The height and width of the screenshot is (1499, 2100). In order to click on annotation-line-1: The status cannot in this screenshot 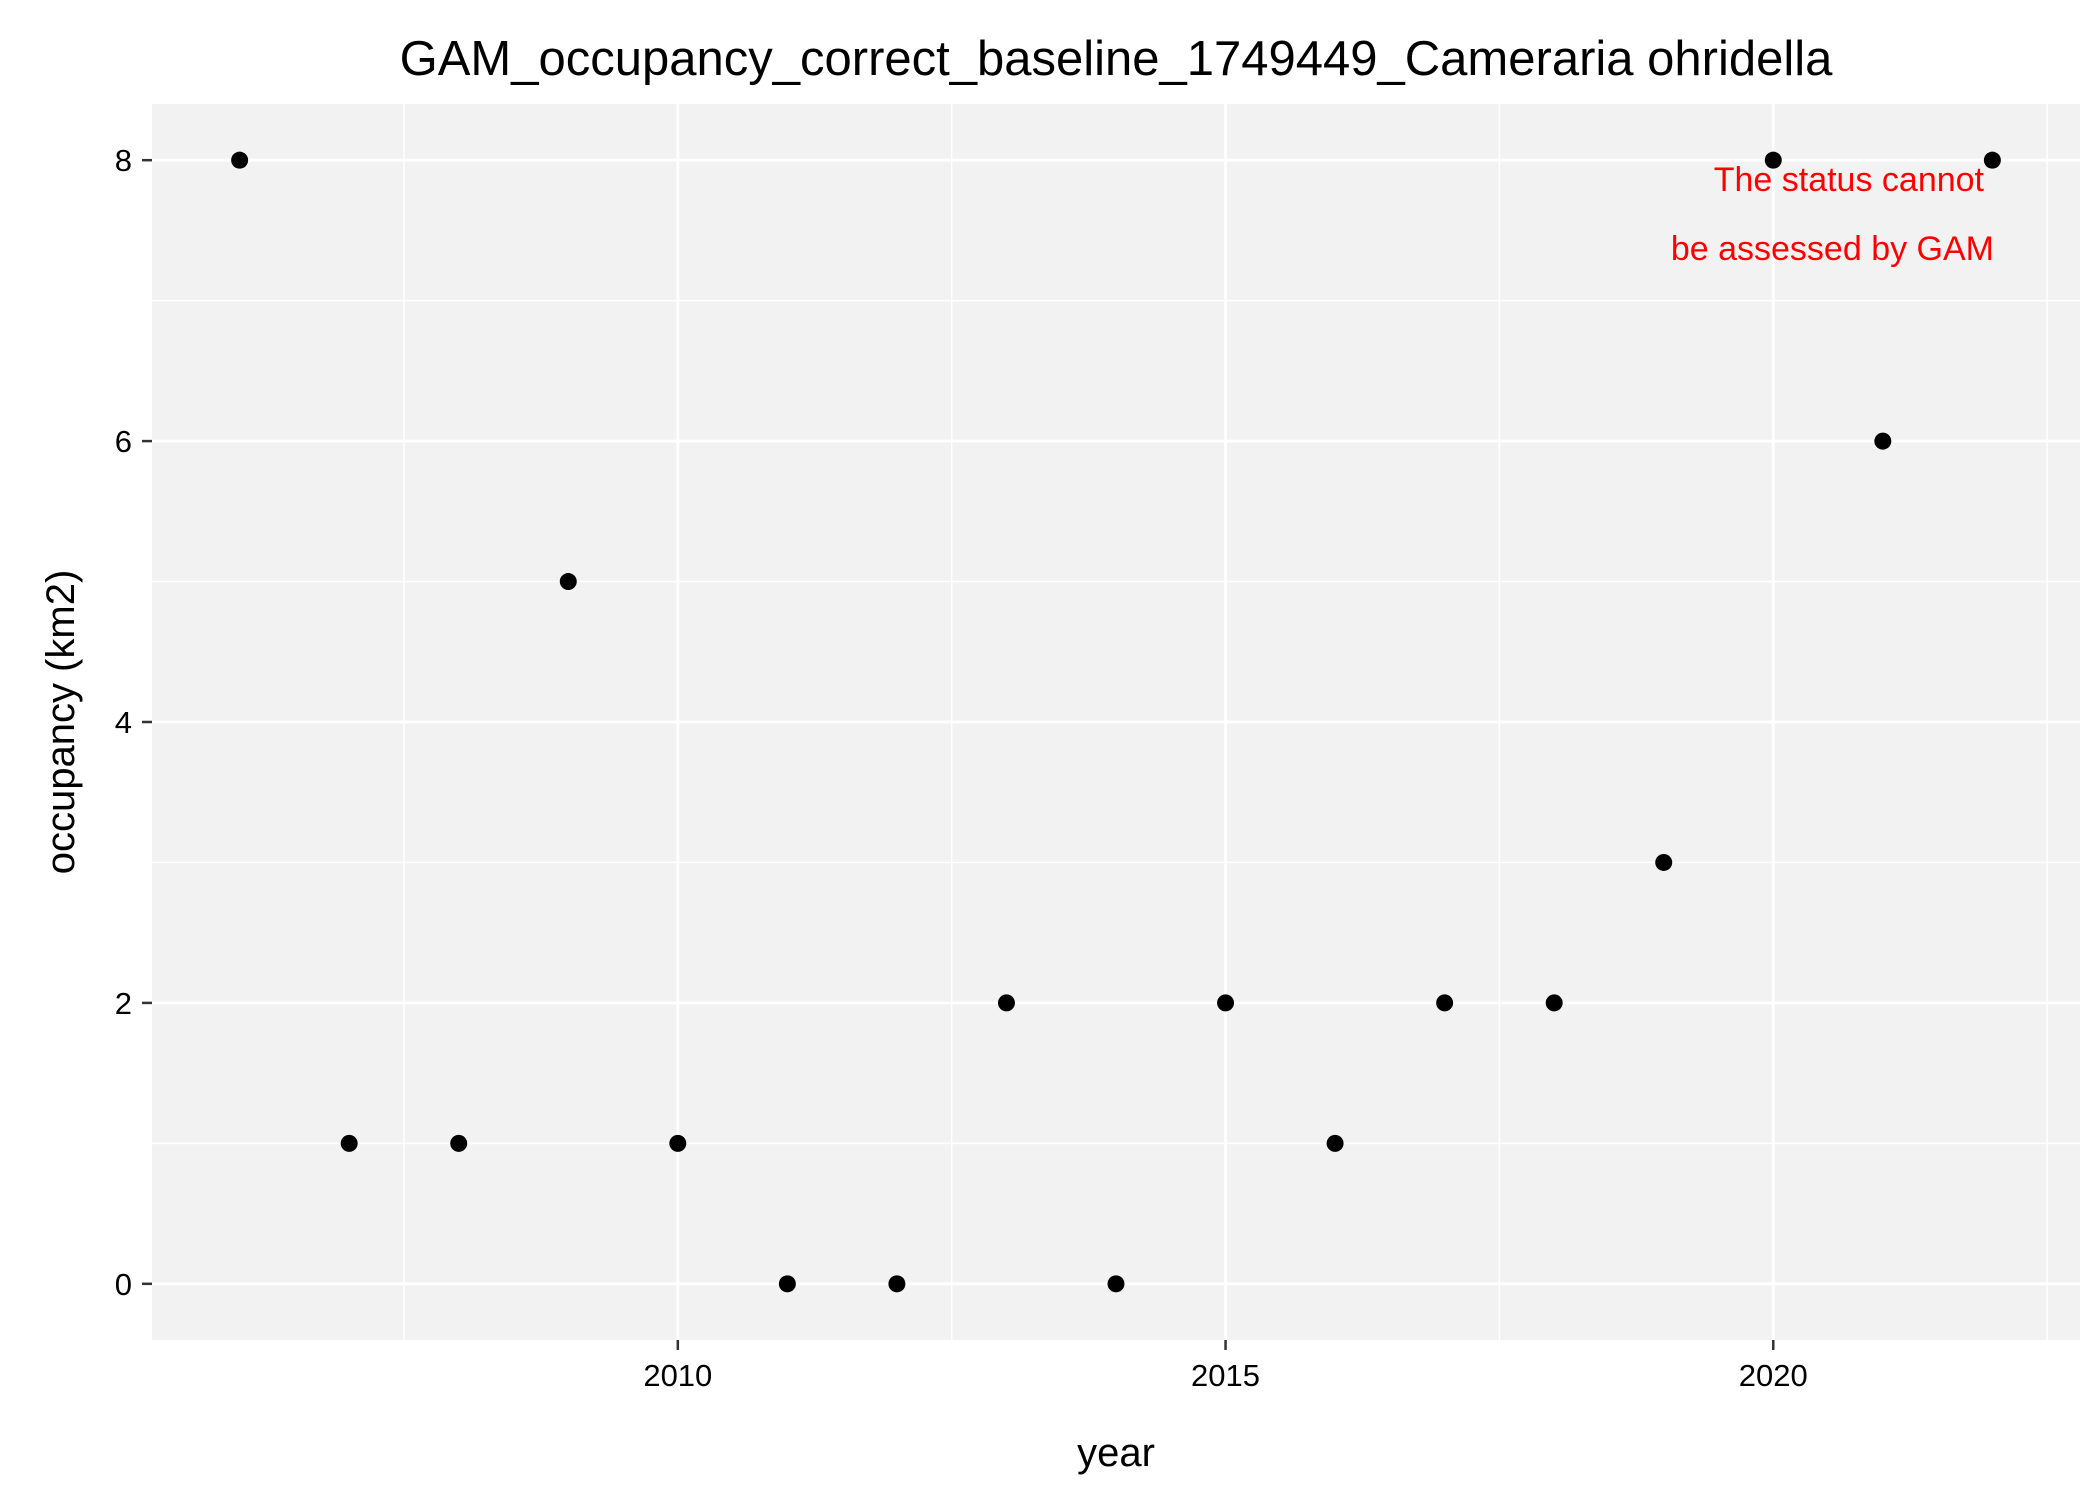, I will do `click(1849, 180)`.